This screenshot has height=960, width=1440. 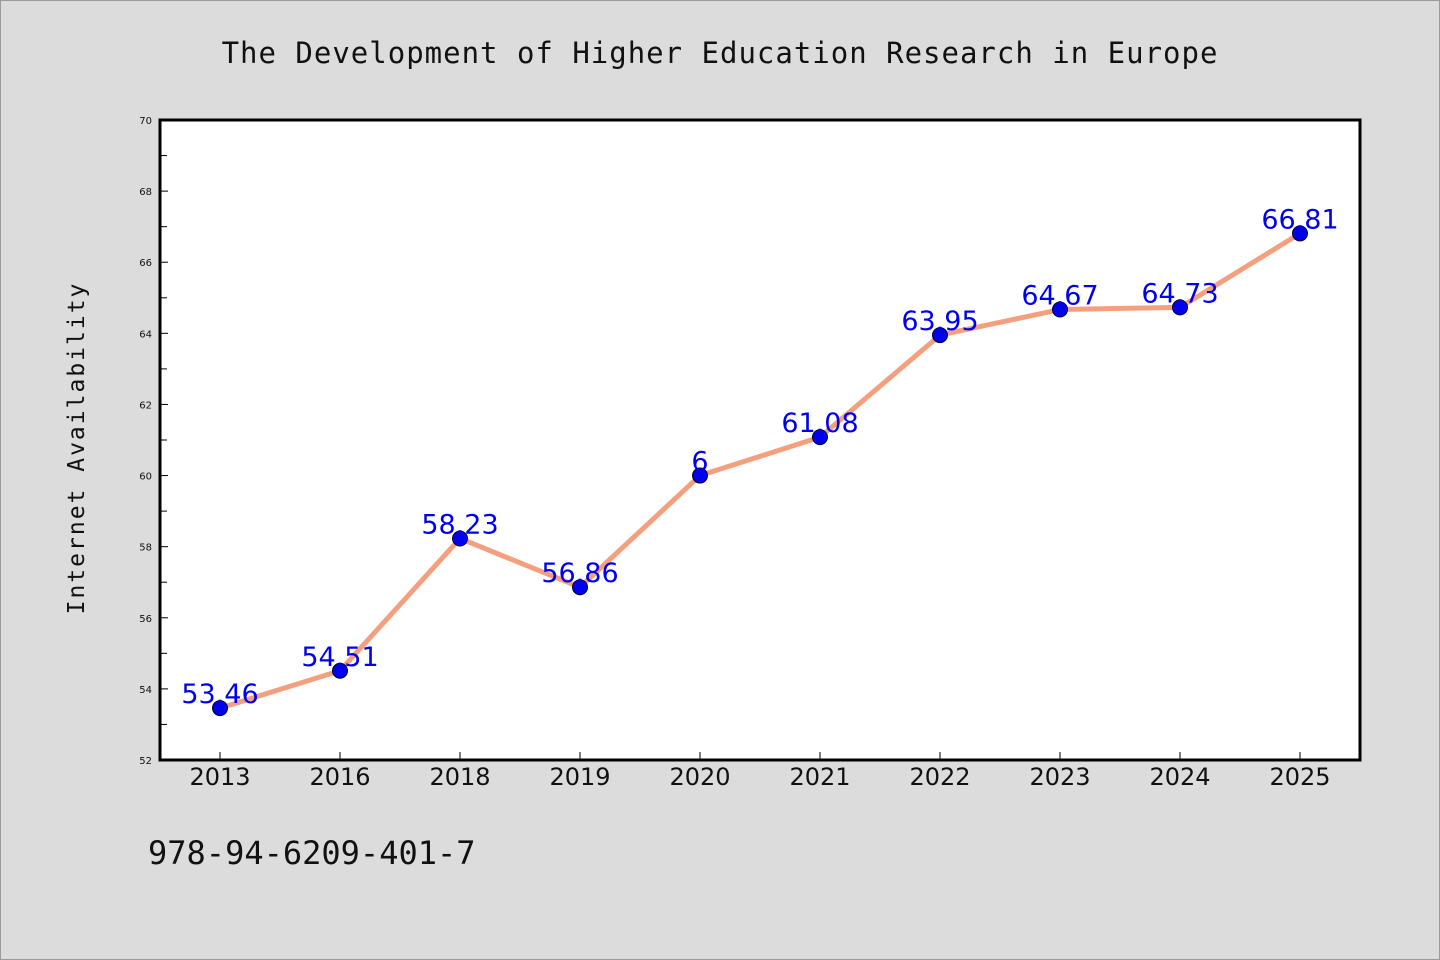 I want to click on y-tick-label: 54, so click(x=145, y=690).